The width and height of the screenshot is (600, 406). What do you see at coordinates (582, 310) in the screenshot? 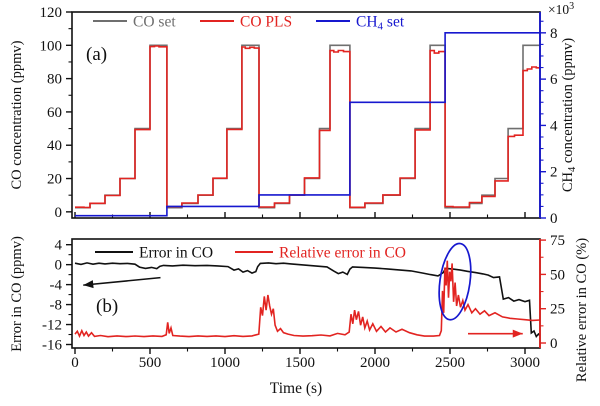
I see `b-right-axis-label: Relative error in CO (%)` at bounding box center [582, 310].